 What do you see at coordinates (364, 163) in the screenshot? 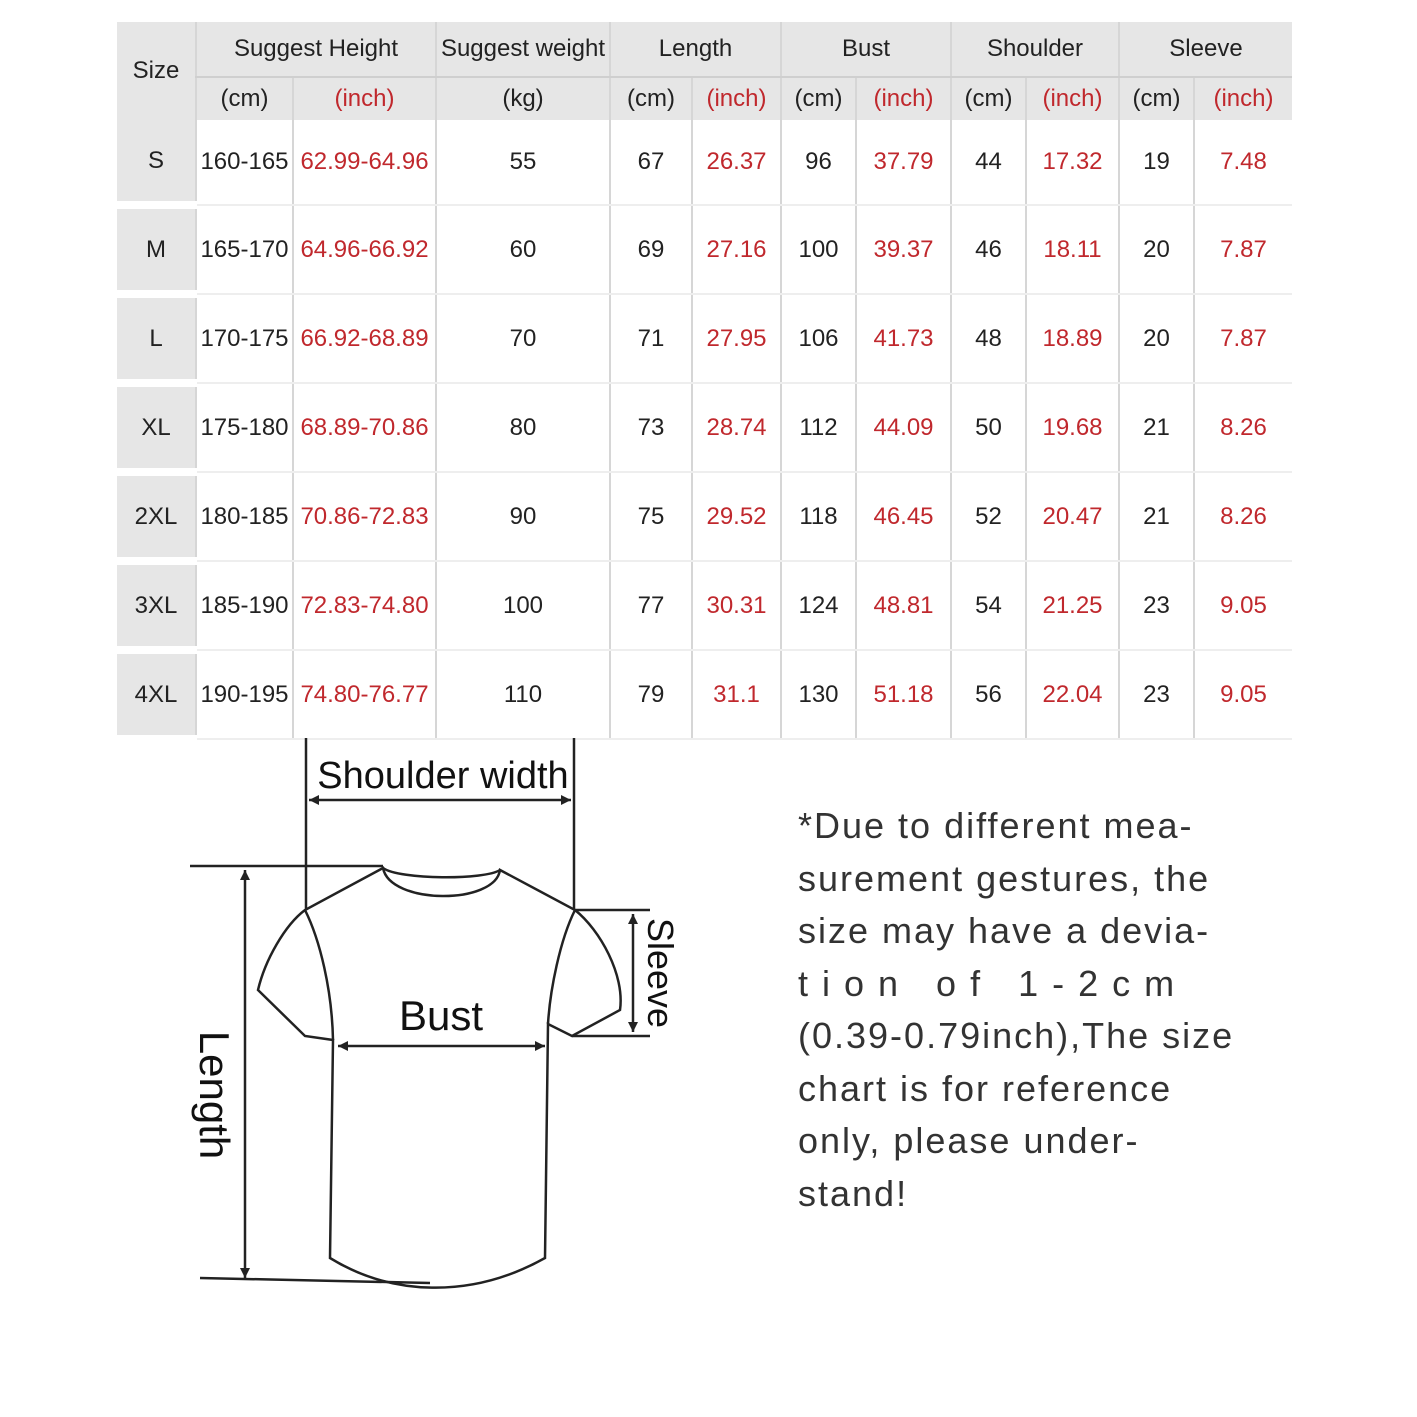
I see `value-cell: 62.99-64.96` at bounding box center [364, 163].